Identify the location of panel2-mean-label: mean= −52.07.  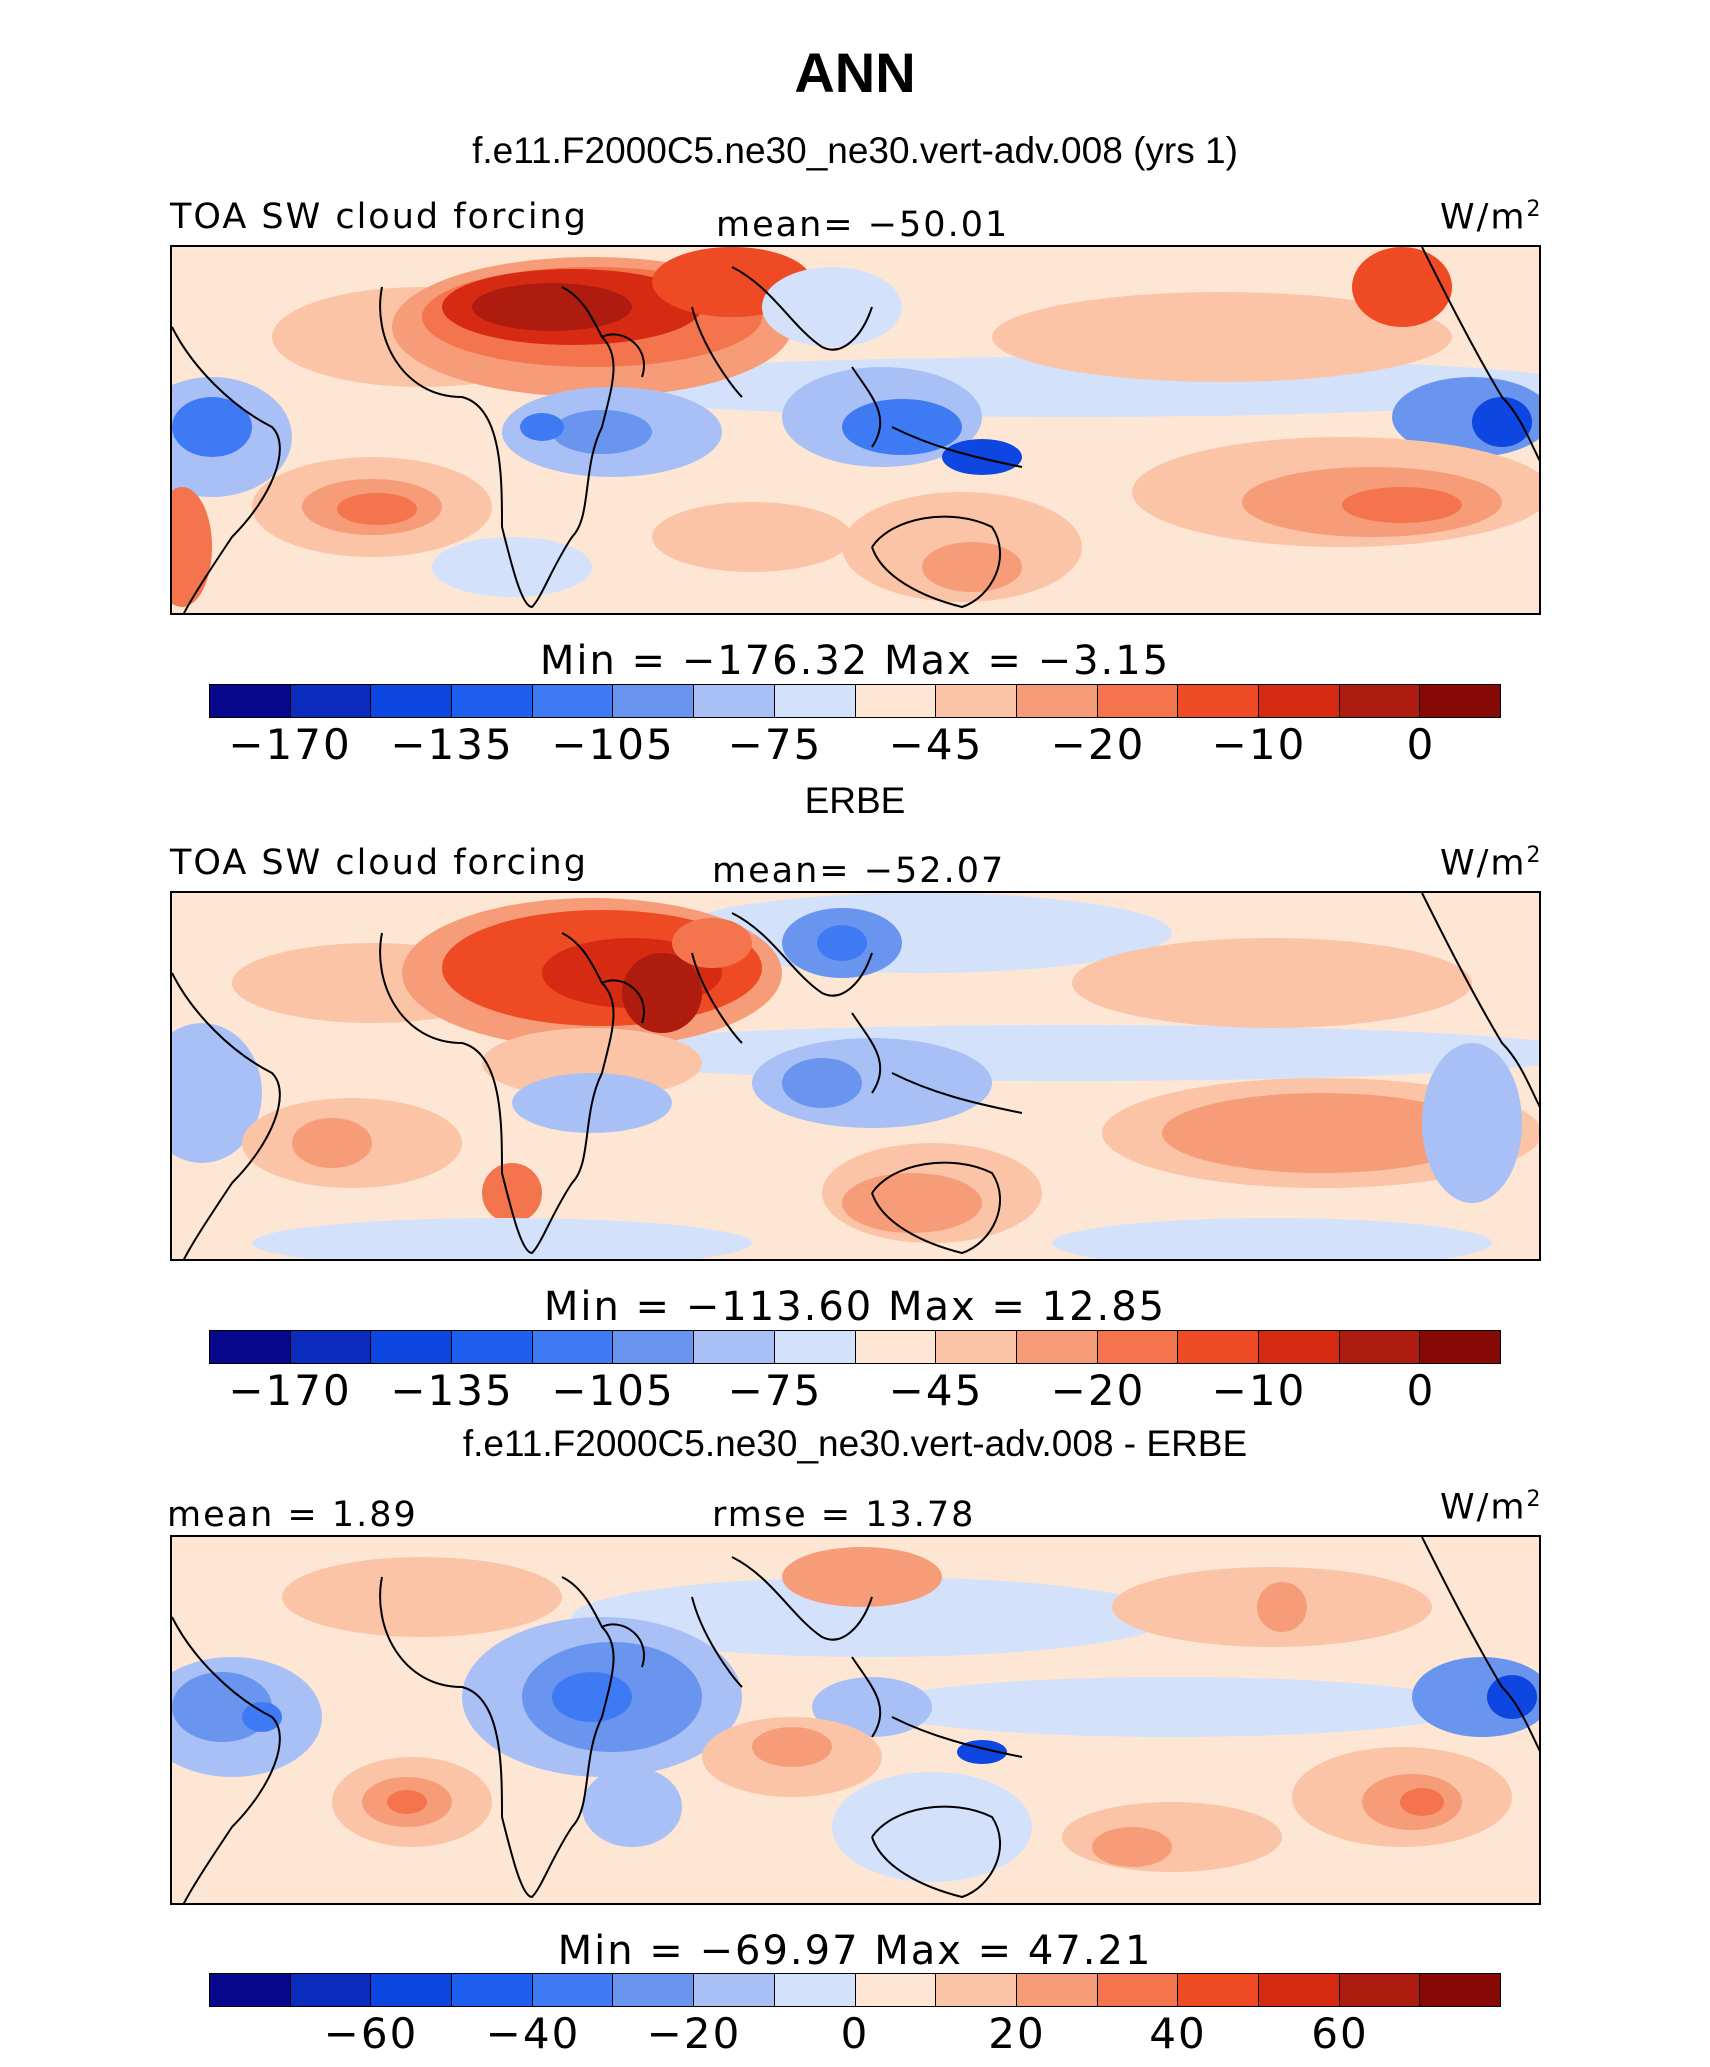
(859, 871).